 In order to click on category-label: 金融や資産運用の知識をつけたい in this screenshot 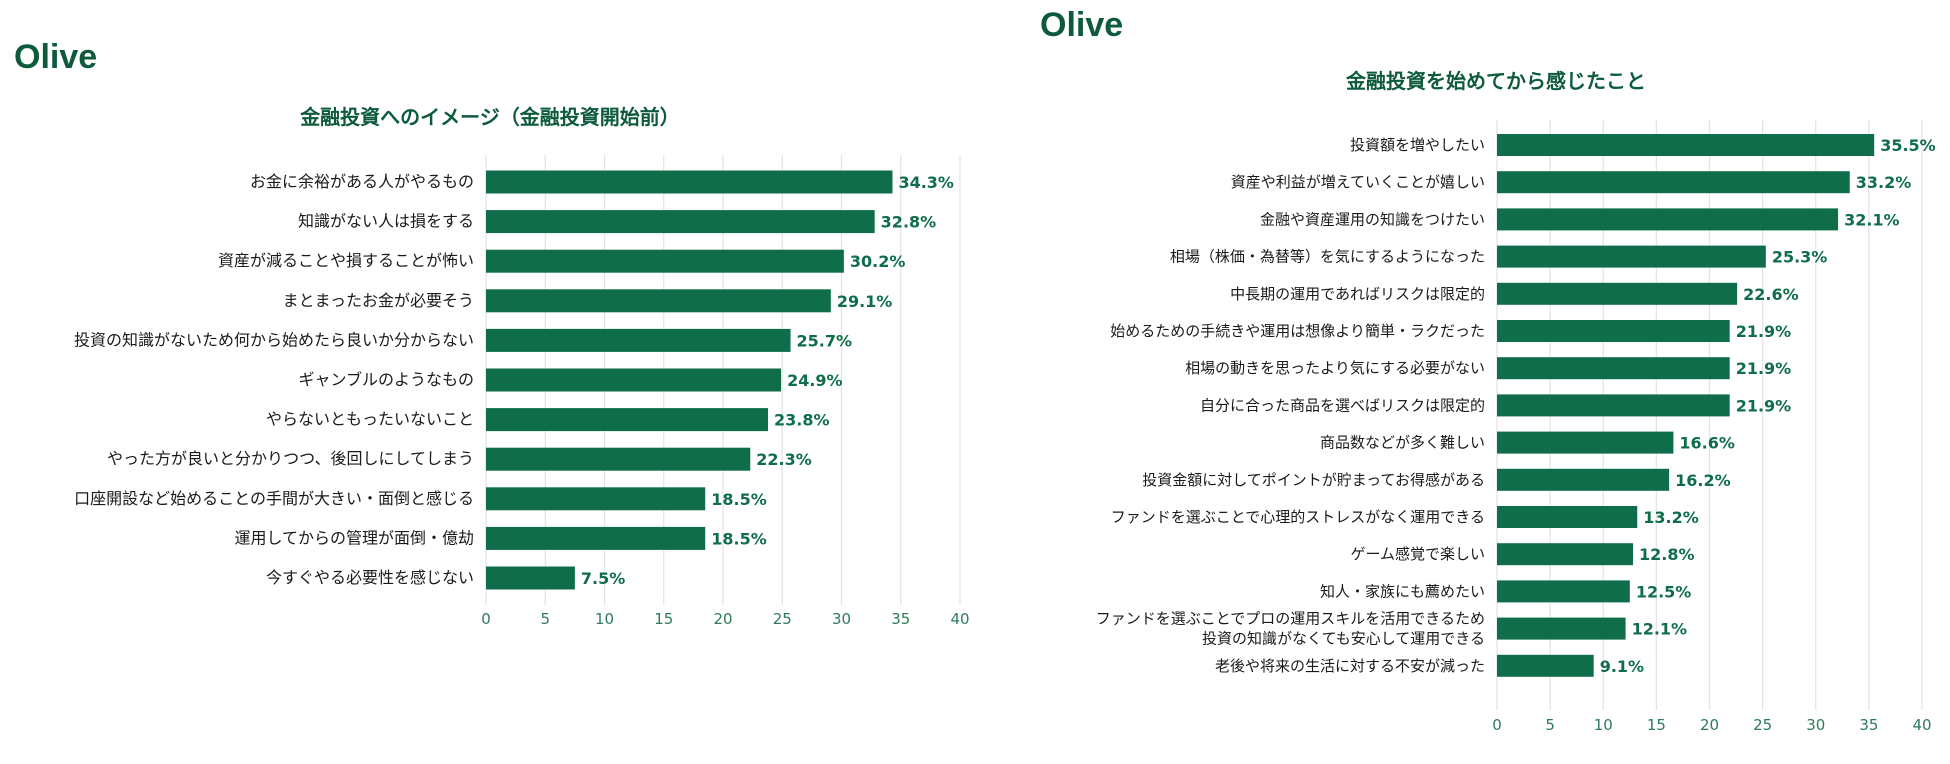, I will do `click(1372, 219)`.